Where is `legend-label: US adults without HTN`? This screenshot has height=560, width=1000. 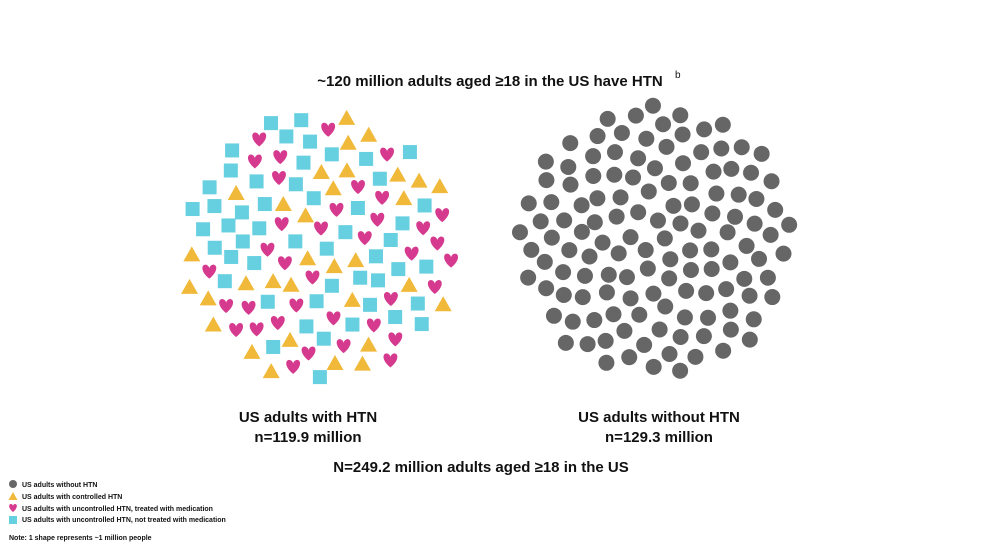
legend-label: US adults without HTN is located at coordinates (59, 485).